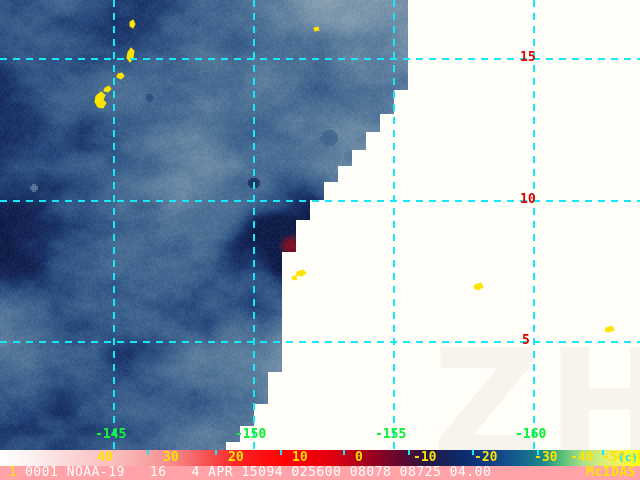 Image resolution: width=640 pixels, height=480 pixels. What do you see at coordinates (105, 457) in the screenshot?
I see `color-bar-label-40: 40` at bounding box center [105, 457].